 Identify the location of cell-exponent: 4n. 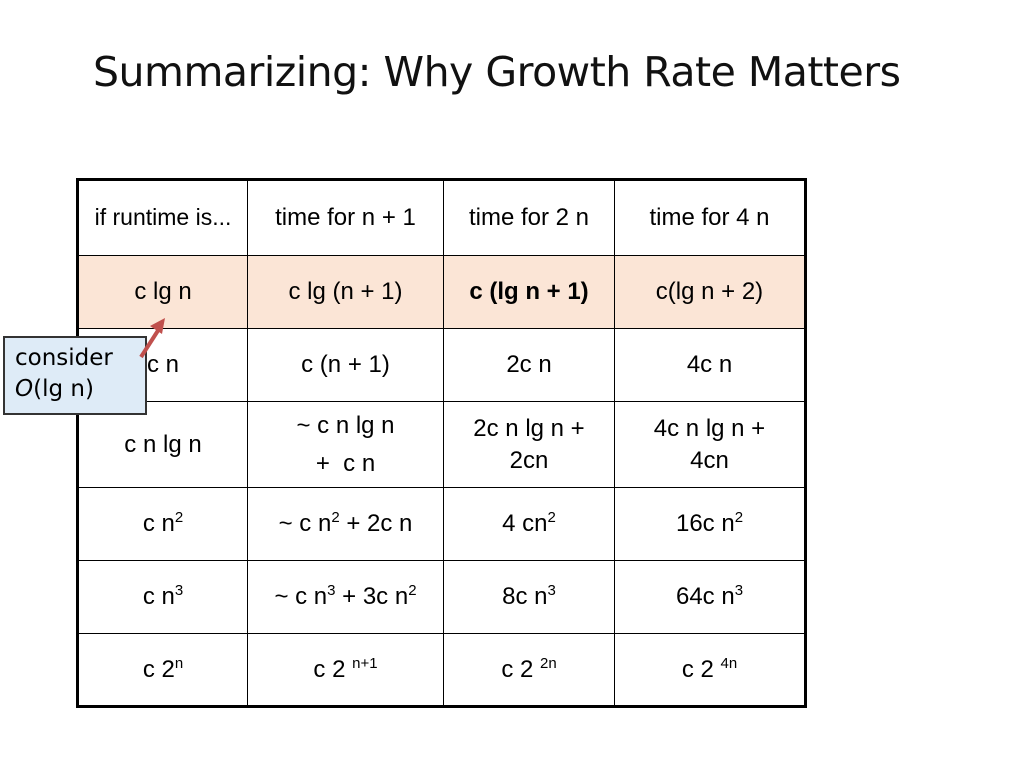
(729, 663).